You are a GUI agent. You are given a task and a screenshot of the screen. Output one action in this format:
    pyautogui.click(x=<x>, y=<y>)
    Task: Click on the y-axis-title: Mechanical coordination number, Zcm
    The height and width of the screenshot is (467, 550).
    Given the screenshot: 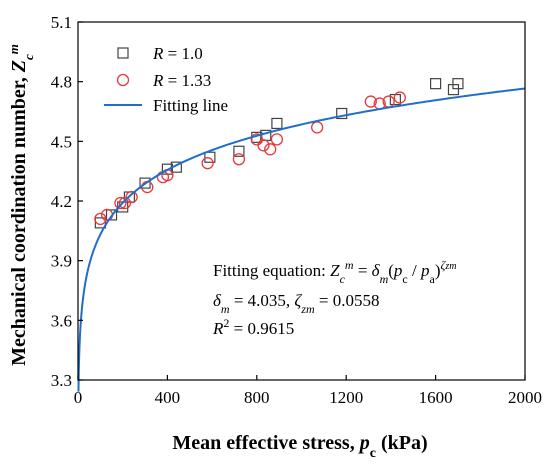 What is the action you would take?
    pyautogui.click(x=21, y=205)
    